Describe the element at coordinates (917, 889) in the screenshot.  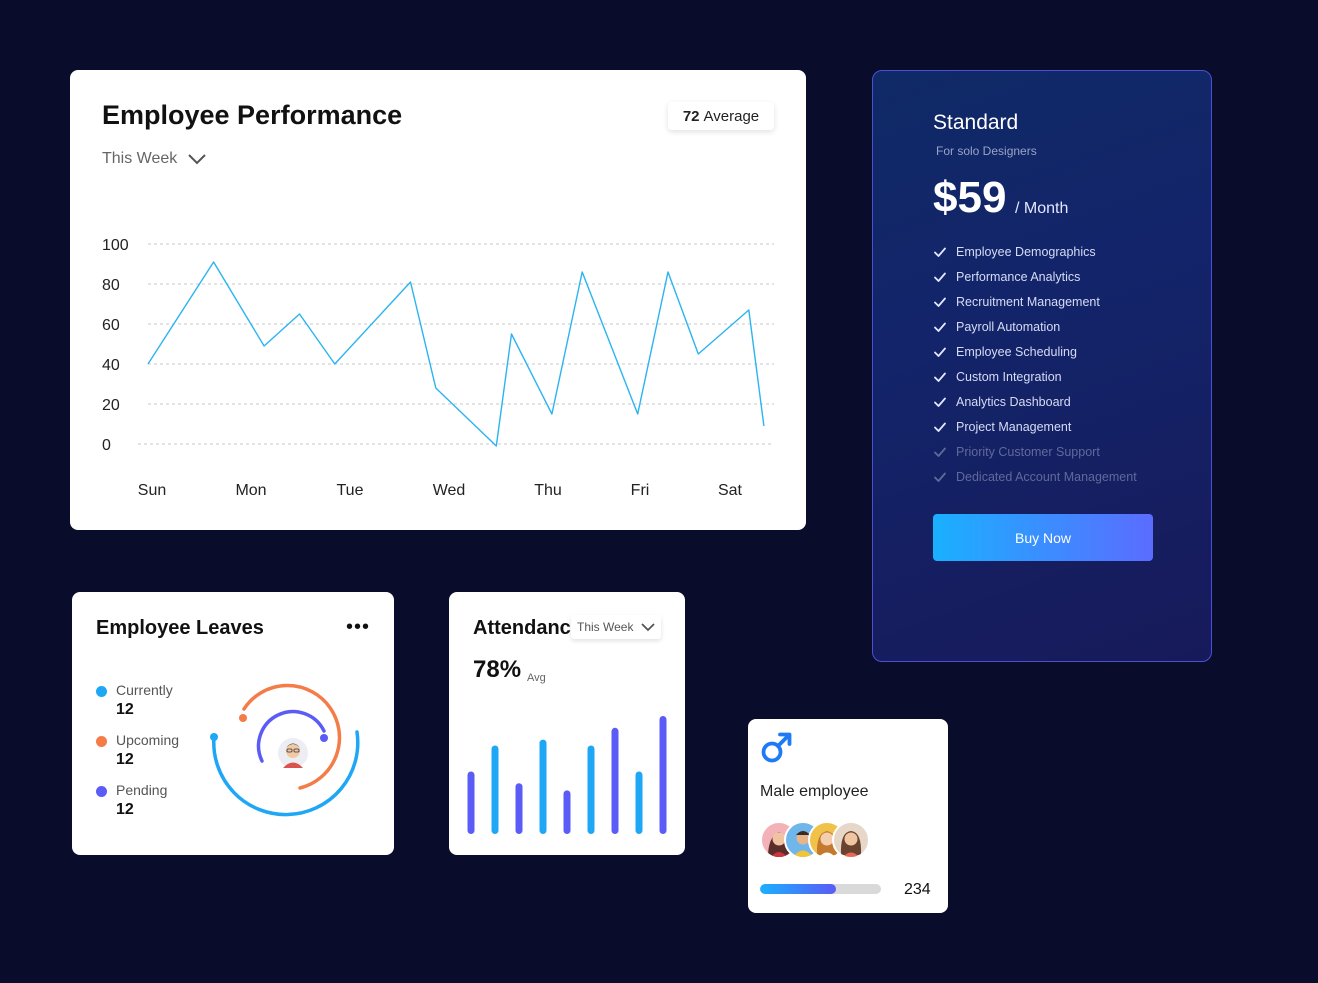
I see `male-employee-count: 234` at that location.